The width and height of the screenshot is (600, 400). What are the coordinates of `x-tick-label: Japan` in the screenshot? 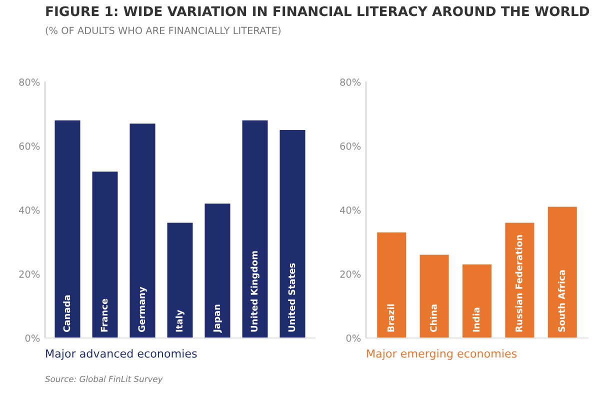 It's located at (217, 318).